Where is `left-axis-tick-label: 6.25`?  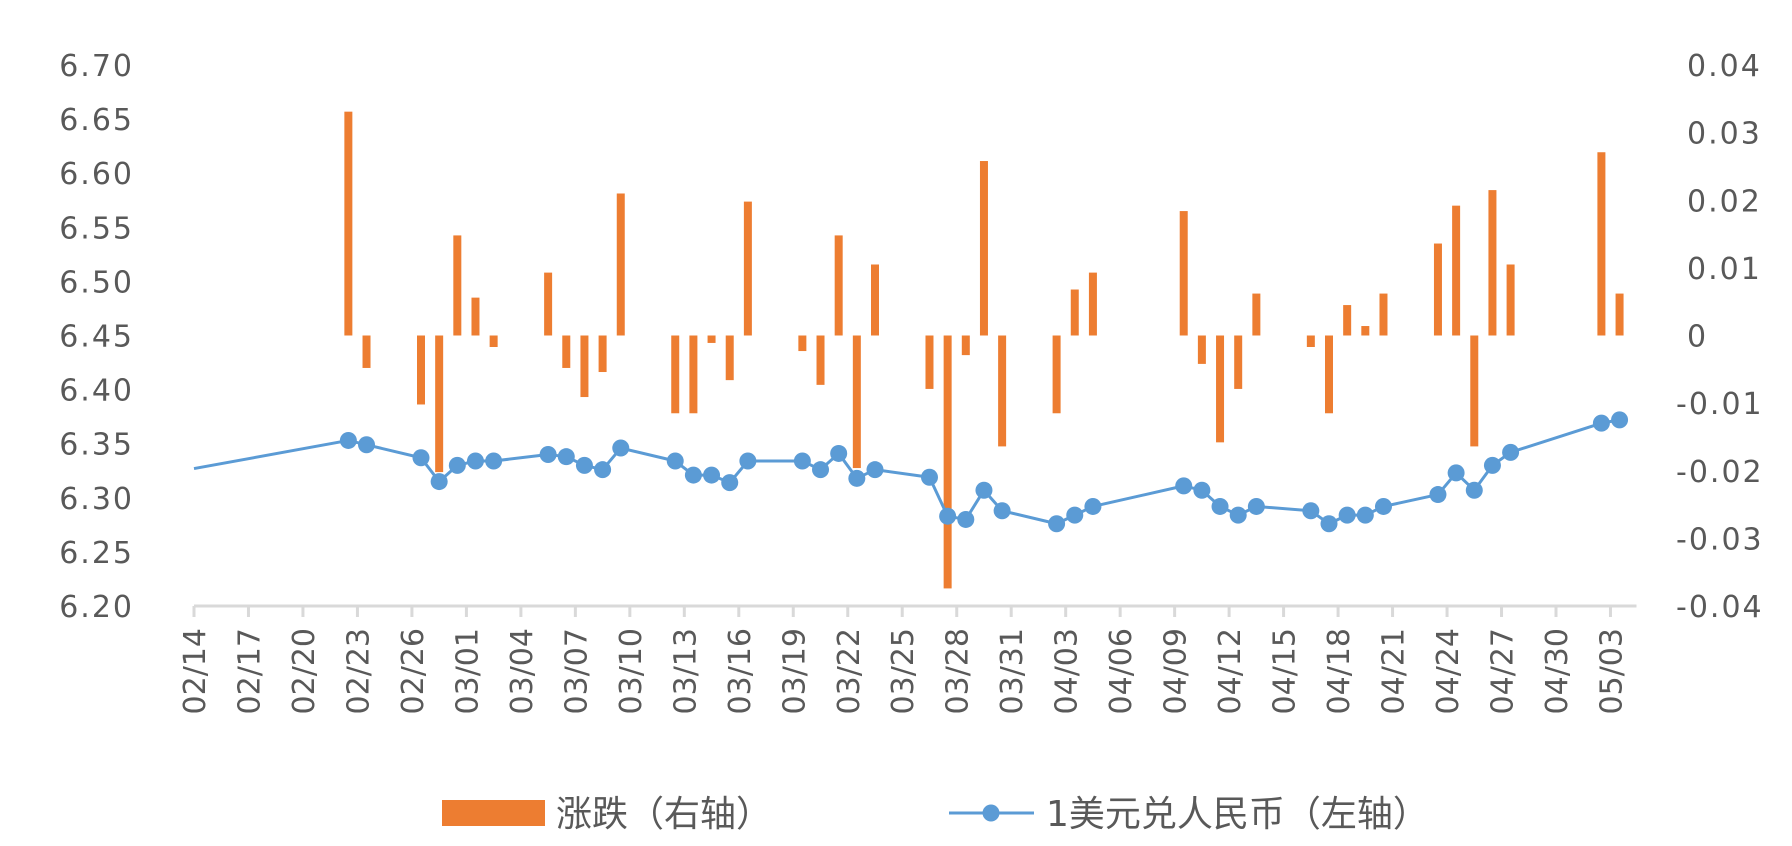
left-axis-tick-label: 6.25 is located at coordinates (96, 553).